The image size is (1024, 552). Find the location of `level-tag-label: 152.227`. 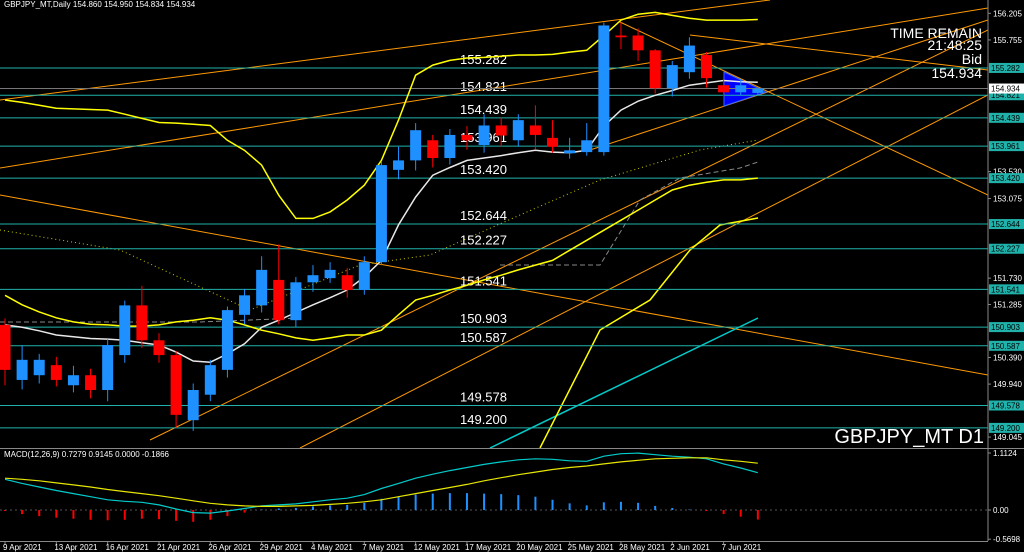

level-tag-label: 152.227 is located at coordinates (1005, 249).